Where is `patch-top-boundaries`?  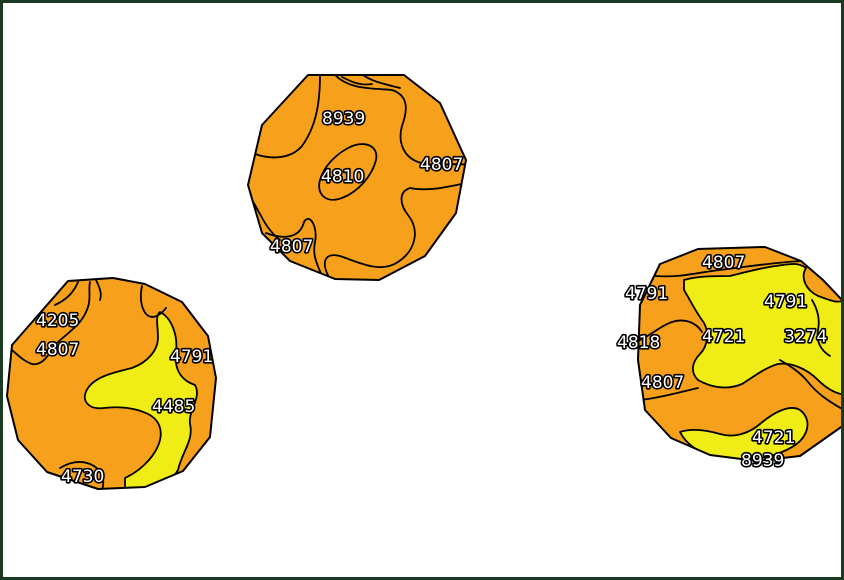
patch-top-boundaries is located at coordinates (357, 177).